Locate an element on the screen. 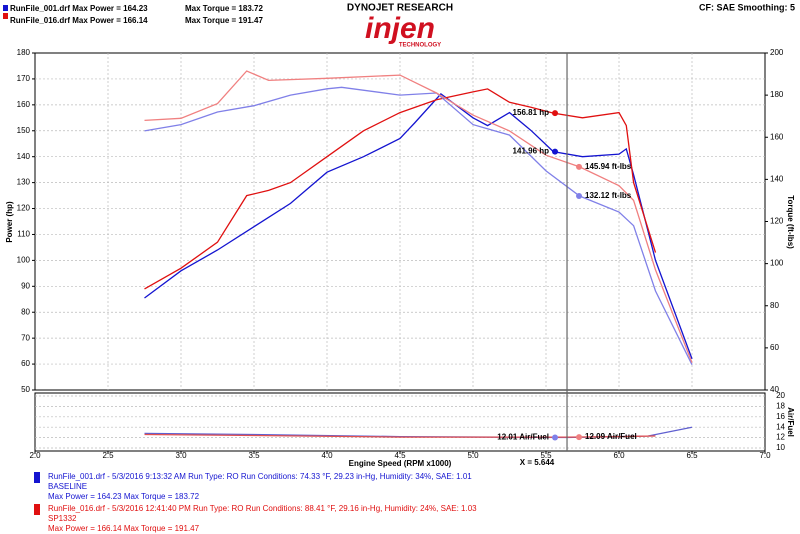  y-tick-label: 60 is located at coordinates (25, 363).